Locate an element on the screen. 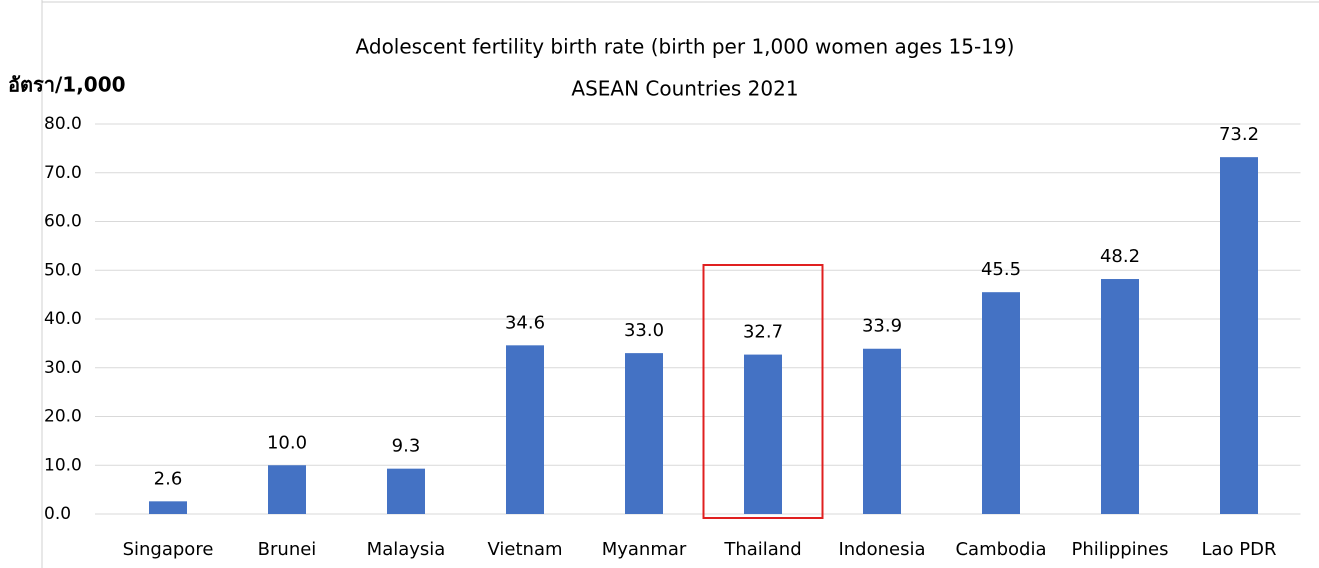 Image resolution: width=1319 pixels, height=568 pixels. y-tick-label: 20.0 is located at coordinates (63, 417).